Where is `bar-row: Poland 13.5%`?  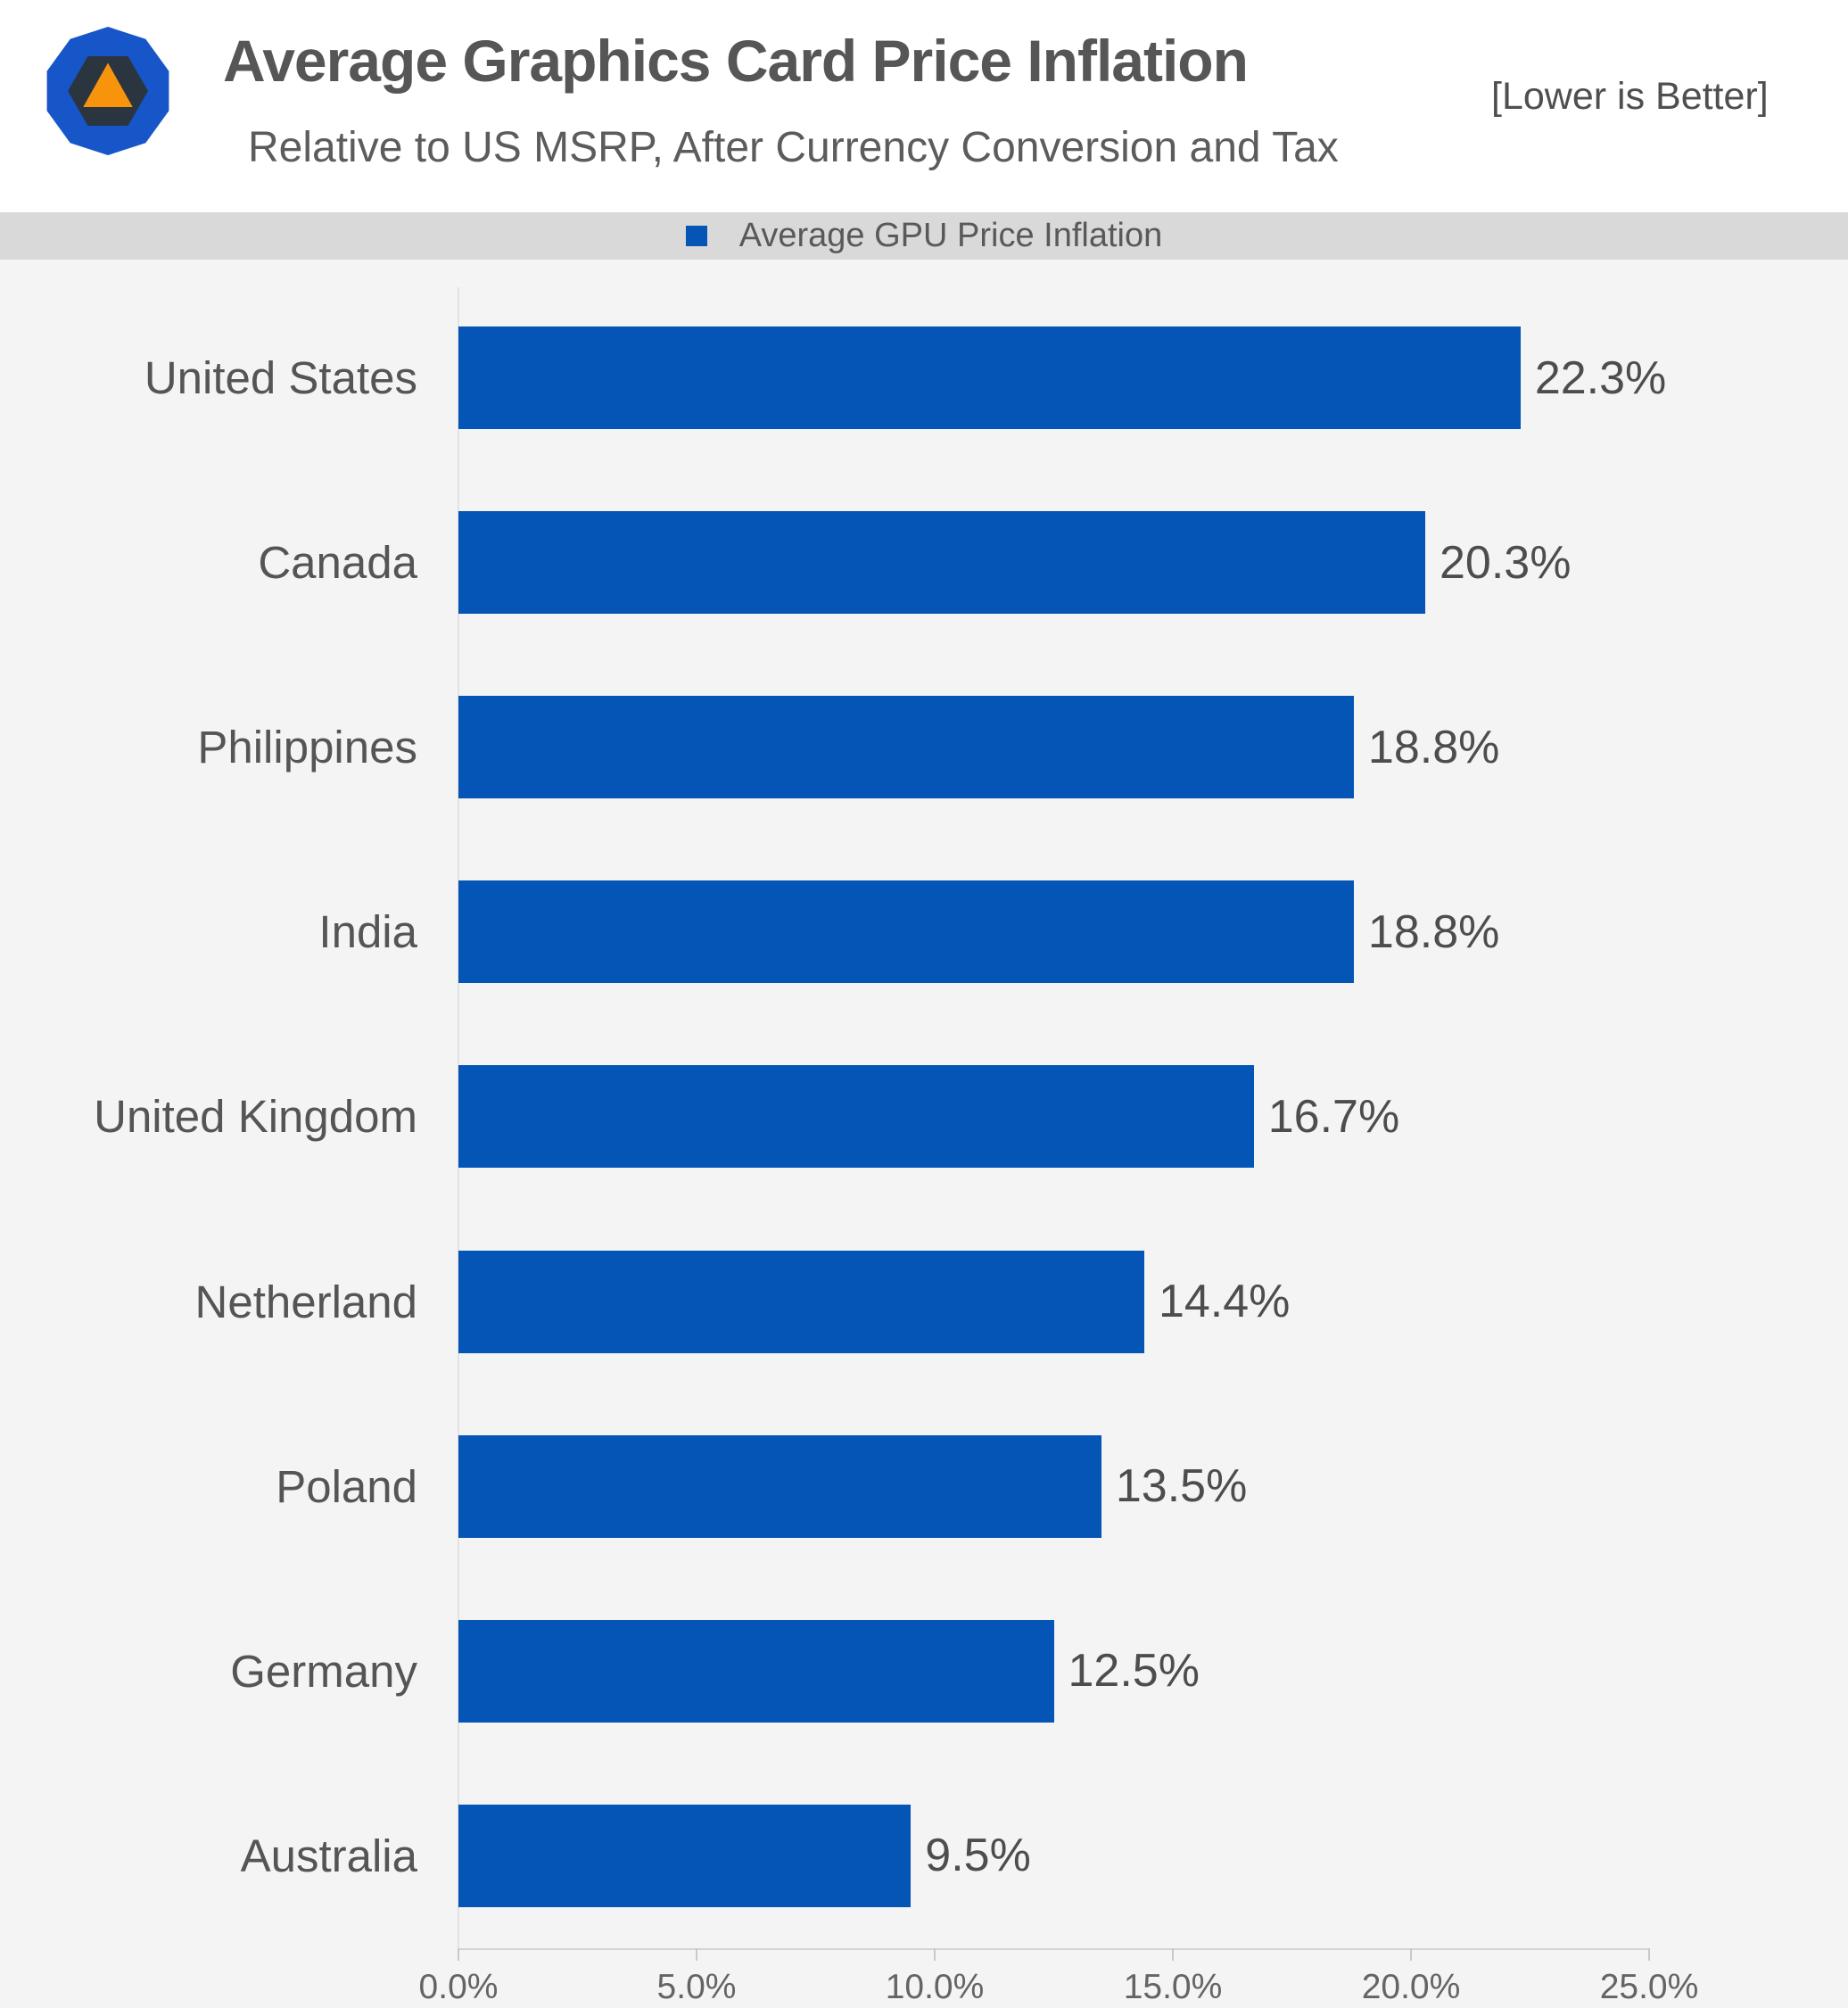 bar-row: Poland 13.5% is located at coordinates (924, 1486).